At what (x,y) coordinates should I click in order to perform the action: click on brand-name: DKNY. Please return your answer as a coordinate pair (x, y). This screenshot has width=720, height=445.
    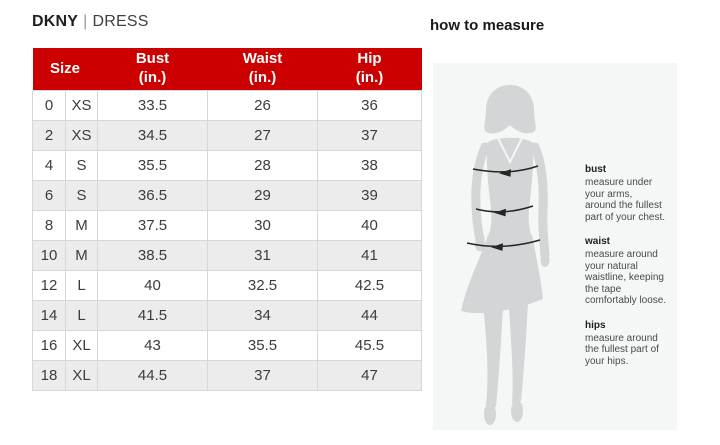
    Looking at the image, I should click on (55, 21).